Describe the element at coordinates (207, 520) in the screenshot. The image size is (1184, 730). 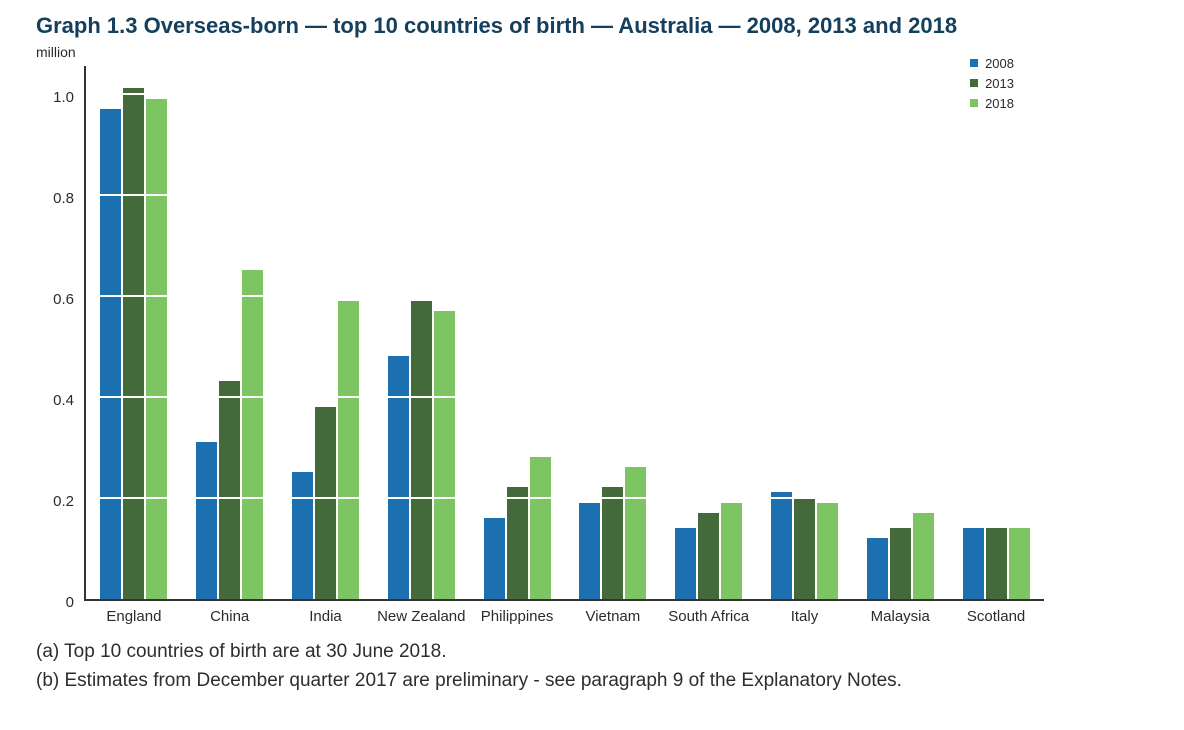
I see `bar-2008-china` at that location.